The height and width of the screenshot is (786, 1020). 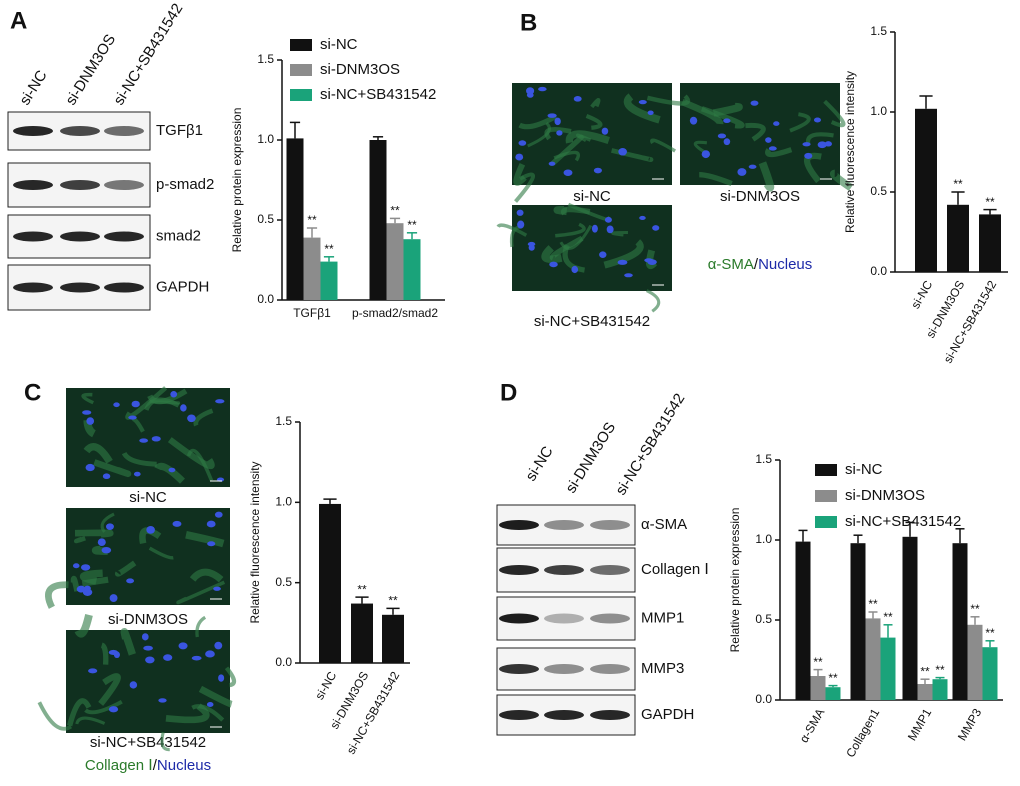 What do you see at coordinates (508, 392) in the screenshot?
I see `panel-letter: D` at bounding box center [508, 392].